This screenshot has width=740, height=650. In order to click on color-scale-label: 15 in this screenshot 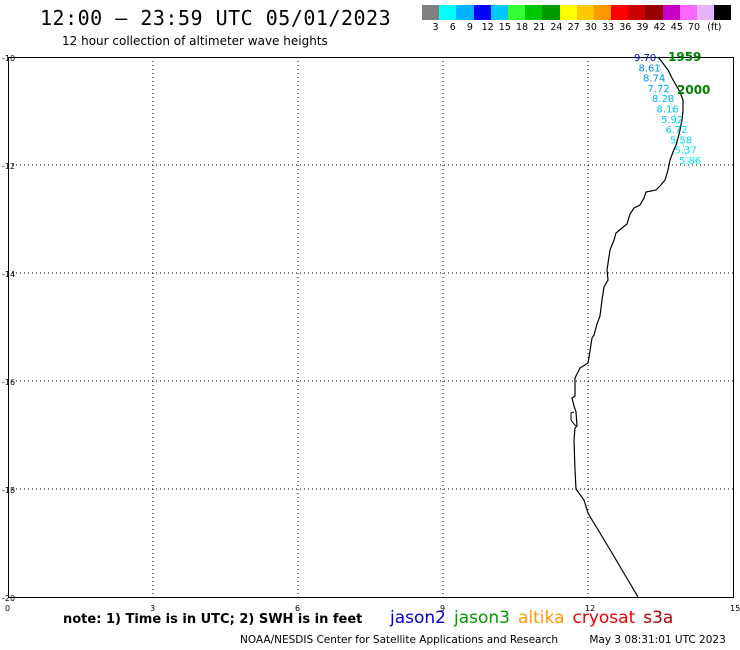, I will do `click(504, 27)`.